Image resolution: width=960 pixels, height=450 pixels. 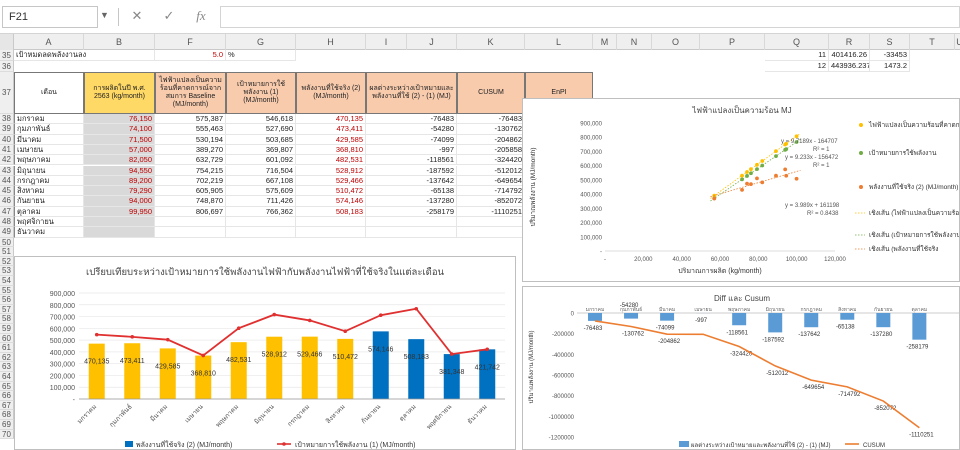 I want to click on row-header-39: 39, so click(x=7, y=129).